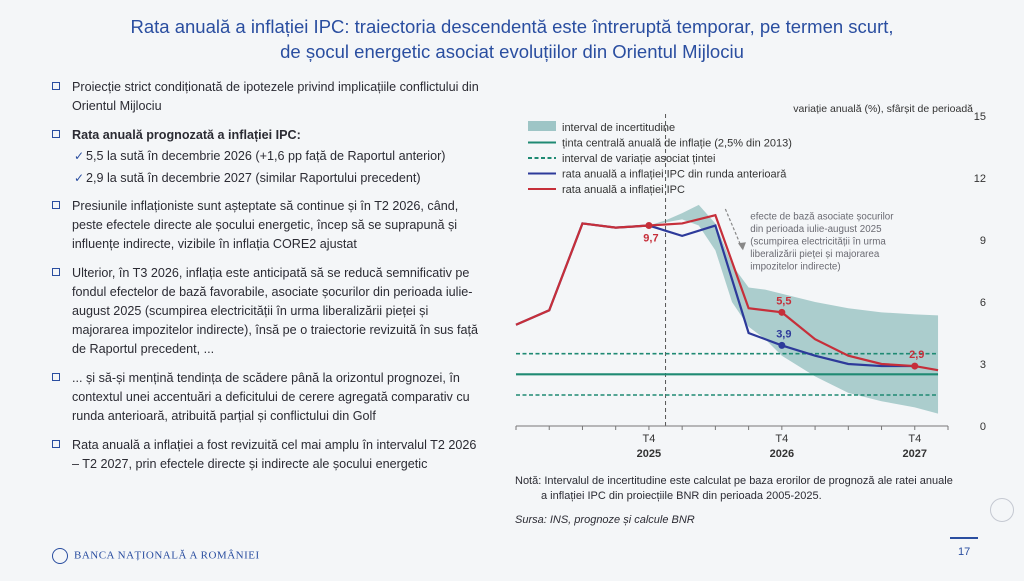  Describe the element at coordinates (741, 246) in the screenshot. I see `annotation-arrow-head` at that location.